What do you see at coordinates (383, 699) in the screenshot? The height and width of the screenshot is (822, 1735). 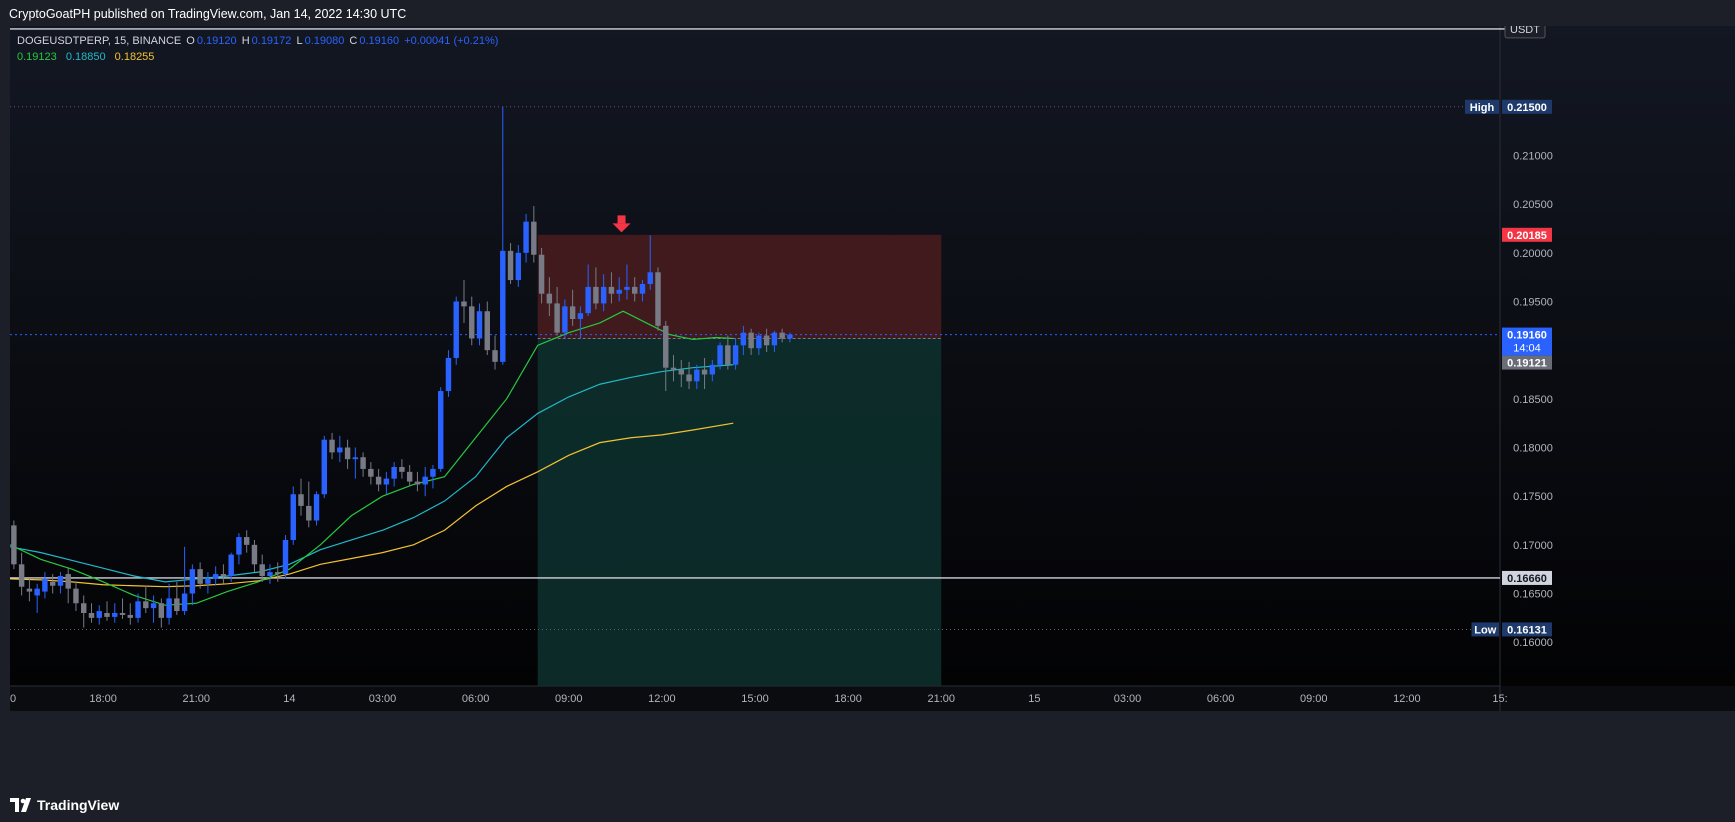 I see `x-tick-label: 03:00` at bounding box center [383, 699].